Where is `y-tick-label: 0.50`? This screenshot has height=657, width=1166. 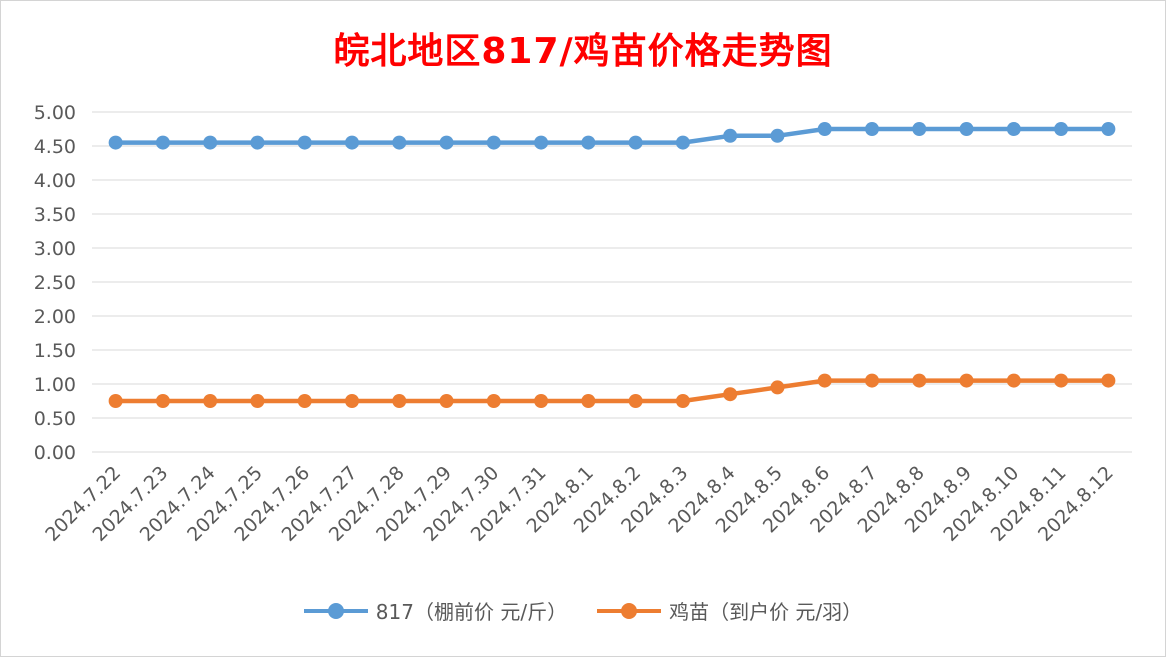
y-tick-label: 0.50 is located at coordinates (55, 419).